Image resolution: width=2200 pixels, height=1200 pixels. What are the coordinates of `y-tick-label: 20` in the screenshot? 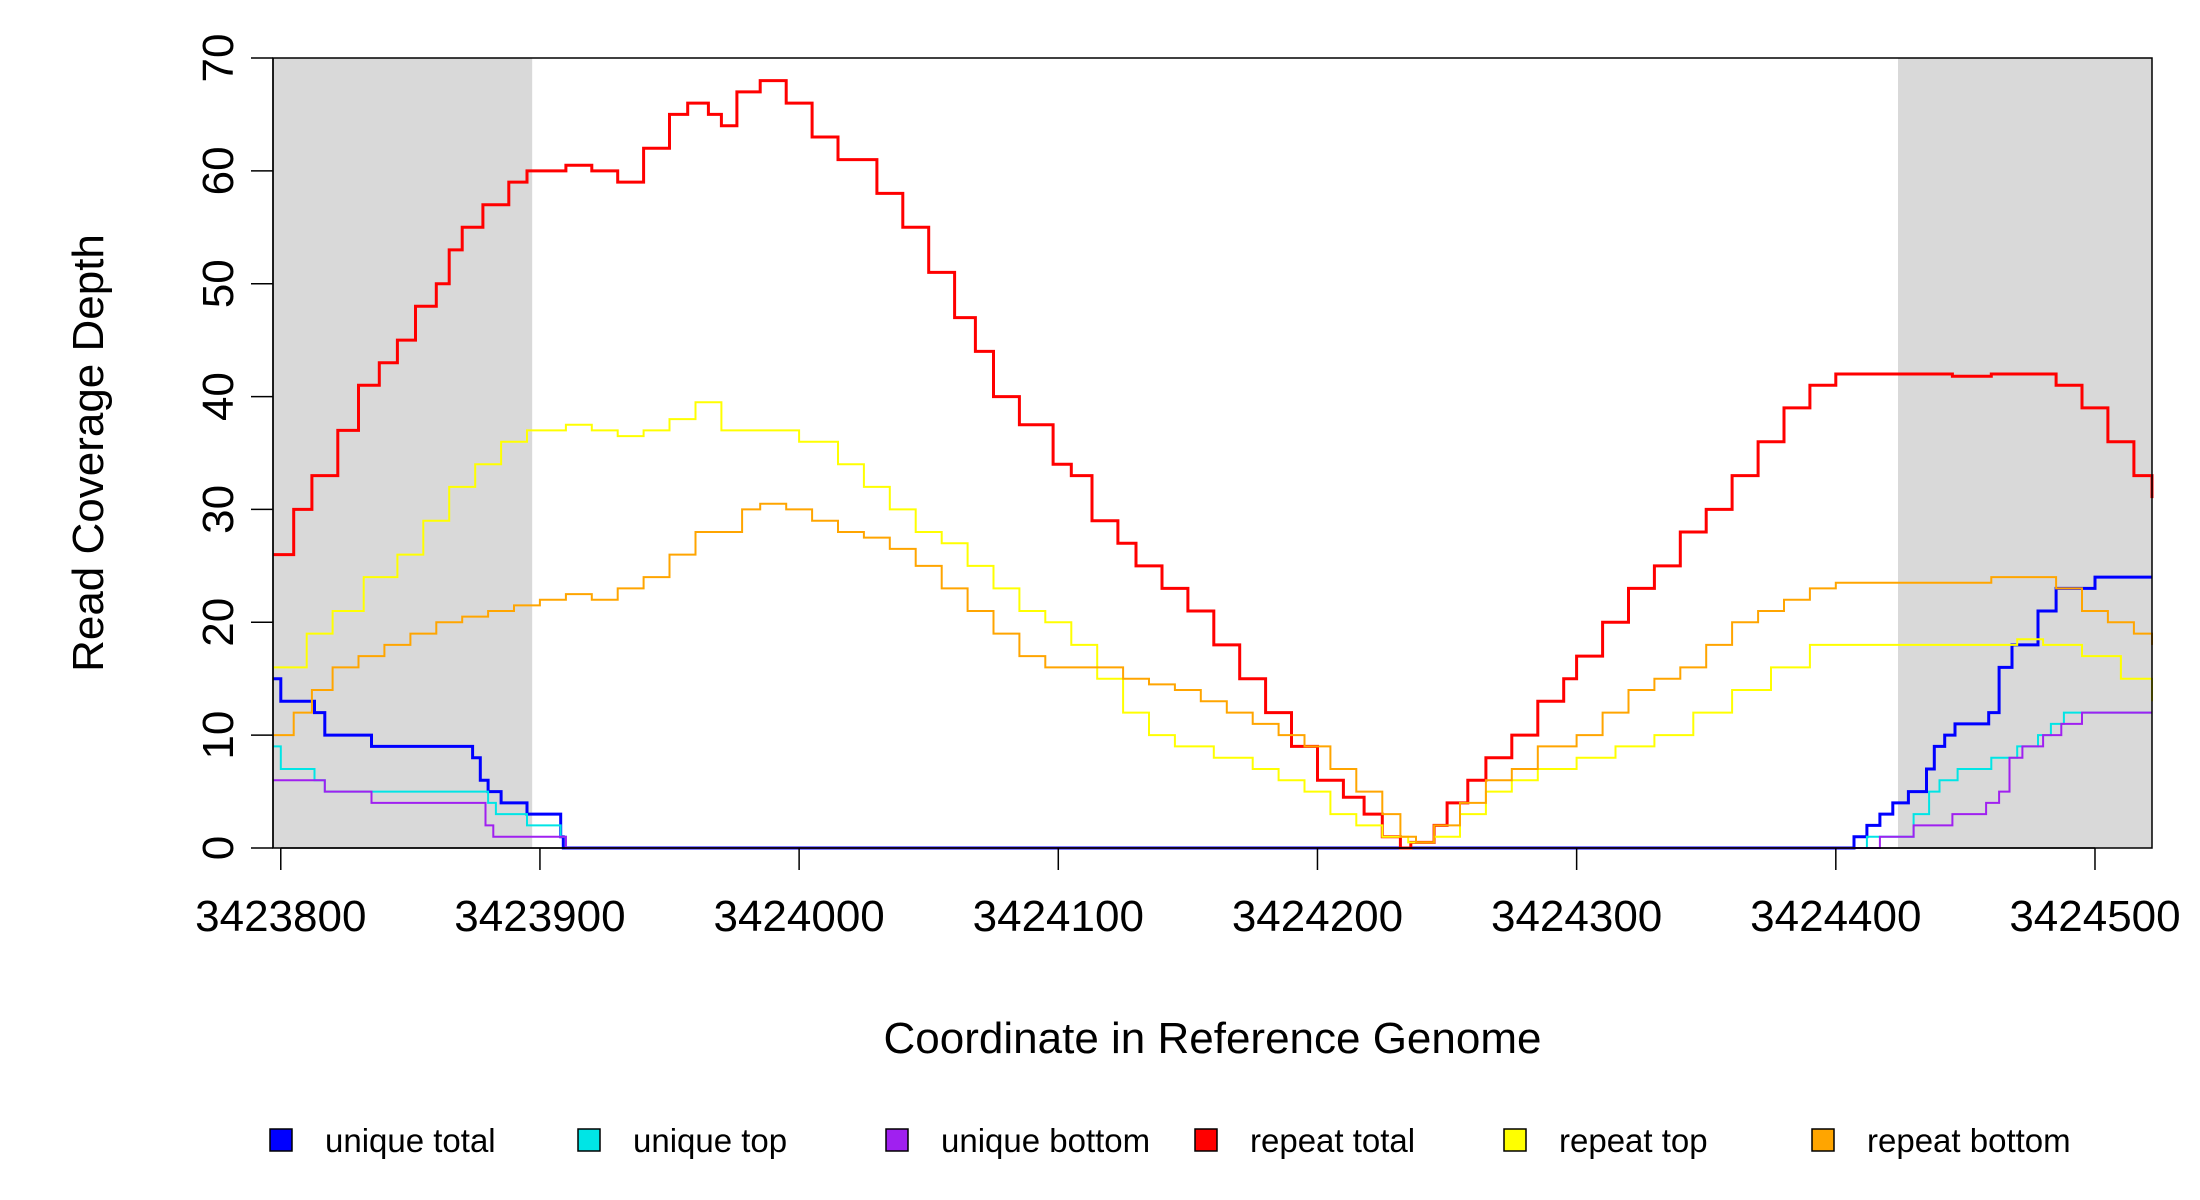 It's located at (218, 622).